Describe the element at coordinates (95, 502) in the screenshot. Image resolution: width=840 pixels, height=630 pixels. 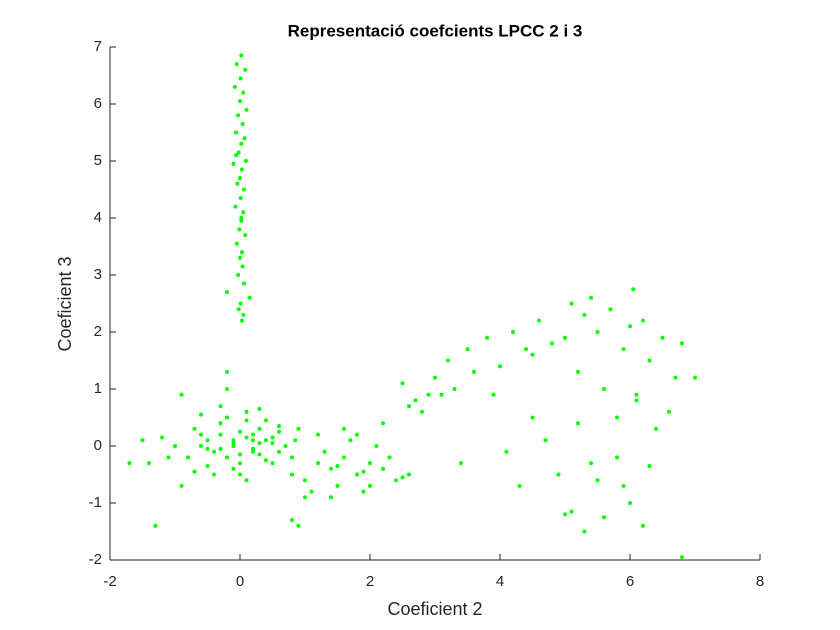
I see `y-tick-label: -1` at that location.